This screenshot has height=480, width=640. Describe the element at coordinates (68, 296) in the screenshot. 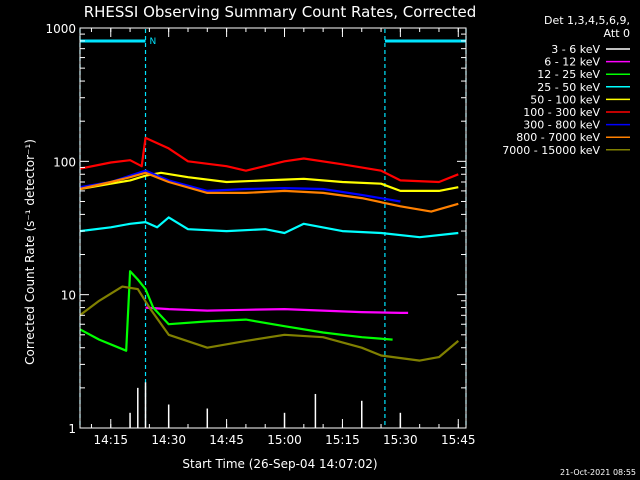

I see `y-tick-label: 10` at that location.